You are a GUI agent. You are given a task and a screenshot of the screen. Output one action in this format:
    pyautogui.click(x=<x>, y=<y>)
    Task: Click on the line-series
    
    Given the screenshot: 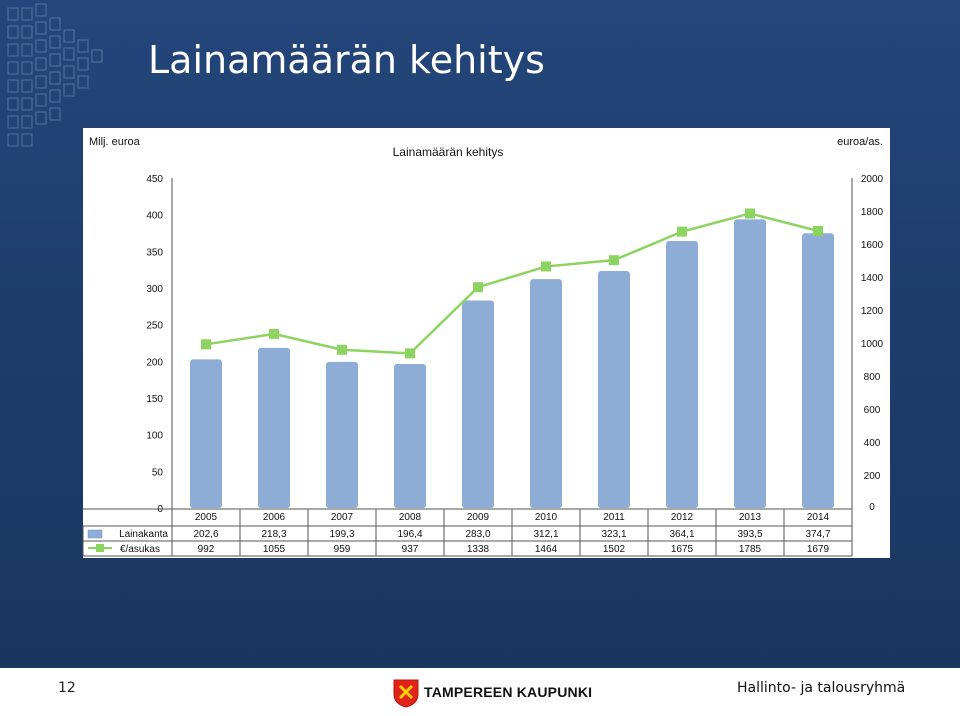 What is the action you would take?
    pyautogui.click(x=512, y=283)
    